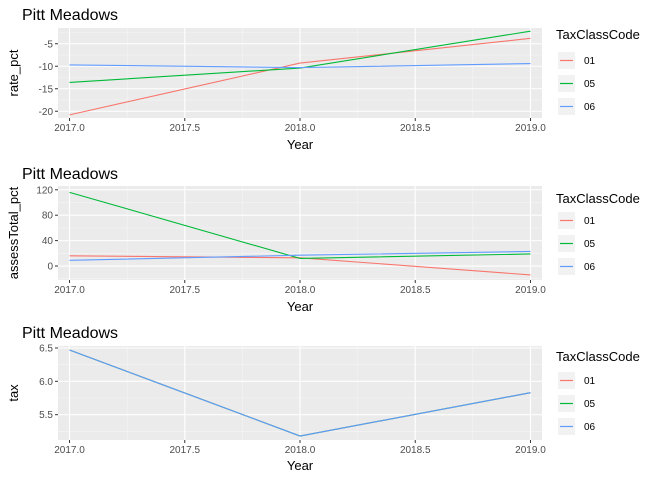 The width and height of the screenshot is (672, 485). What do you see at coordinates (46, 67) in the screenshot?
I see `y-tick-label: -10` at bounding box center [46, 67].